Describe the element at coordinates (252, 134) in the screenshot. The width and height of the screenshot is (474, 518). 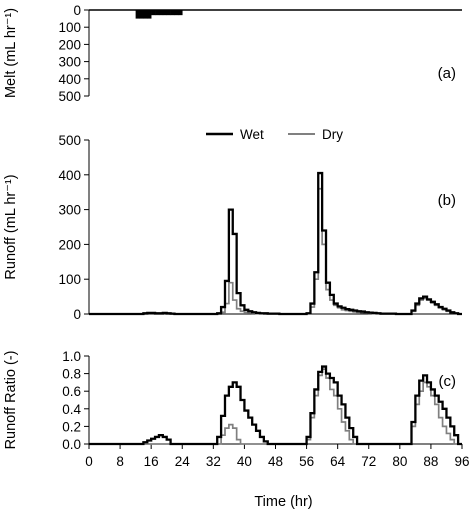
I see `legend-label-wet: Wet` at that location.